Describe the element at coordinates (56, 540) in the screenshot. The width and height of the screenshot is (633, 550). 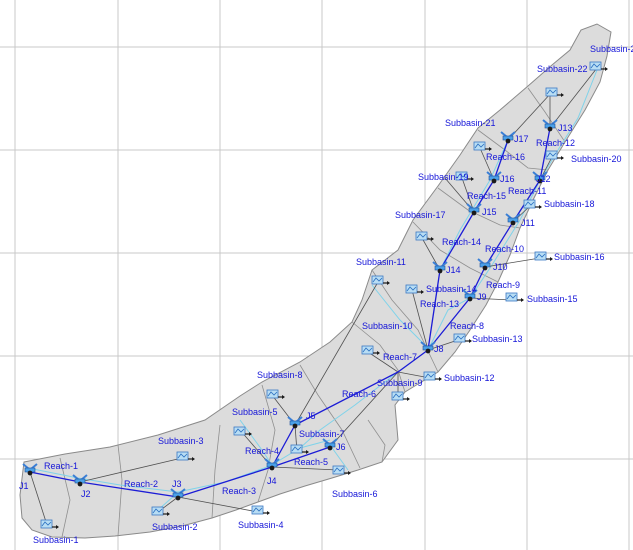
I see `subbasin-label-1: Subbasin-1` at that location.